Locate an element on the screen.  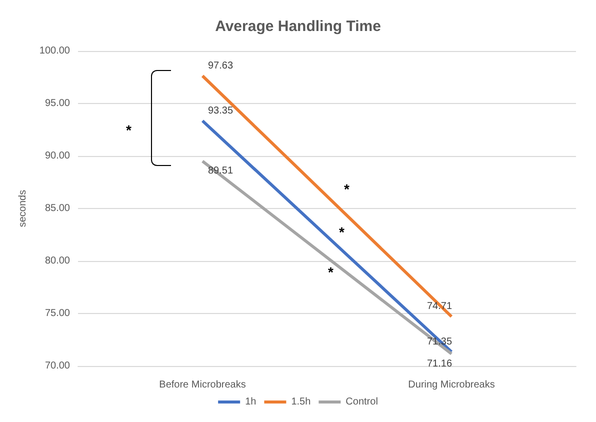
y-tick-label: 75.00 is located at coordinates (57, 313).